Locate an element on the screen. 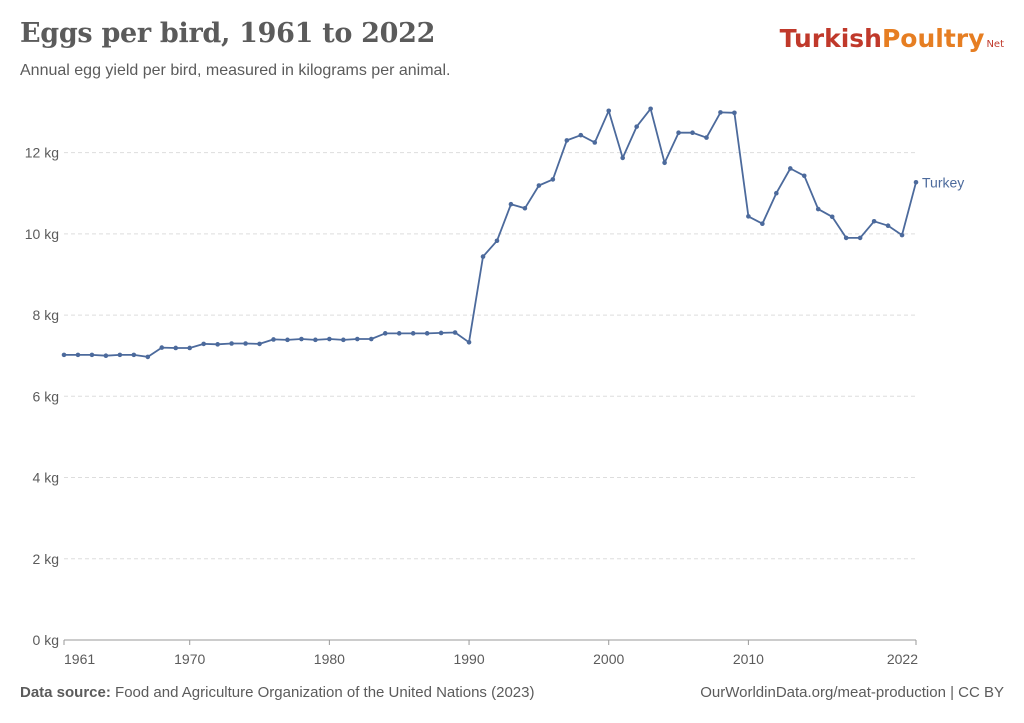 This screenshot has height=723, width=1024. y-tick-label: 8 kg is located at coordinates (46, 315).